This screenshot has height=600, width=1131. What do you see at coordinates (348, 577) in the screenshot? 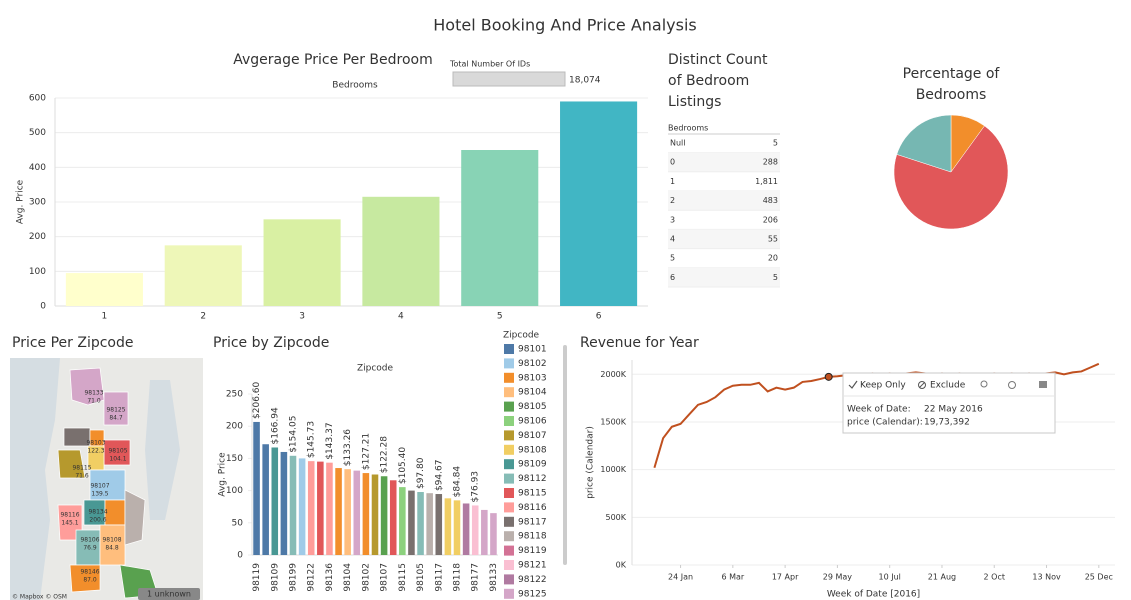
I see `x-tick-label: 98104` at bounding box center [348, 577].